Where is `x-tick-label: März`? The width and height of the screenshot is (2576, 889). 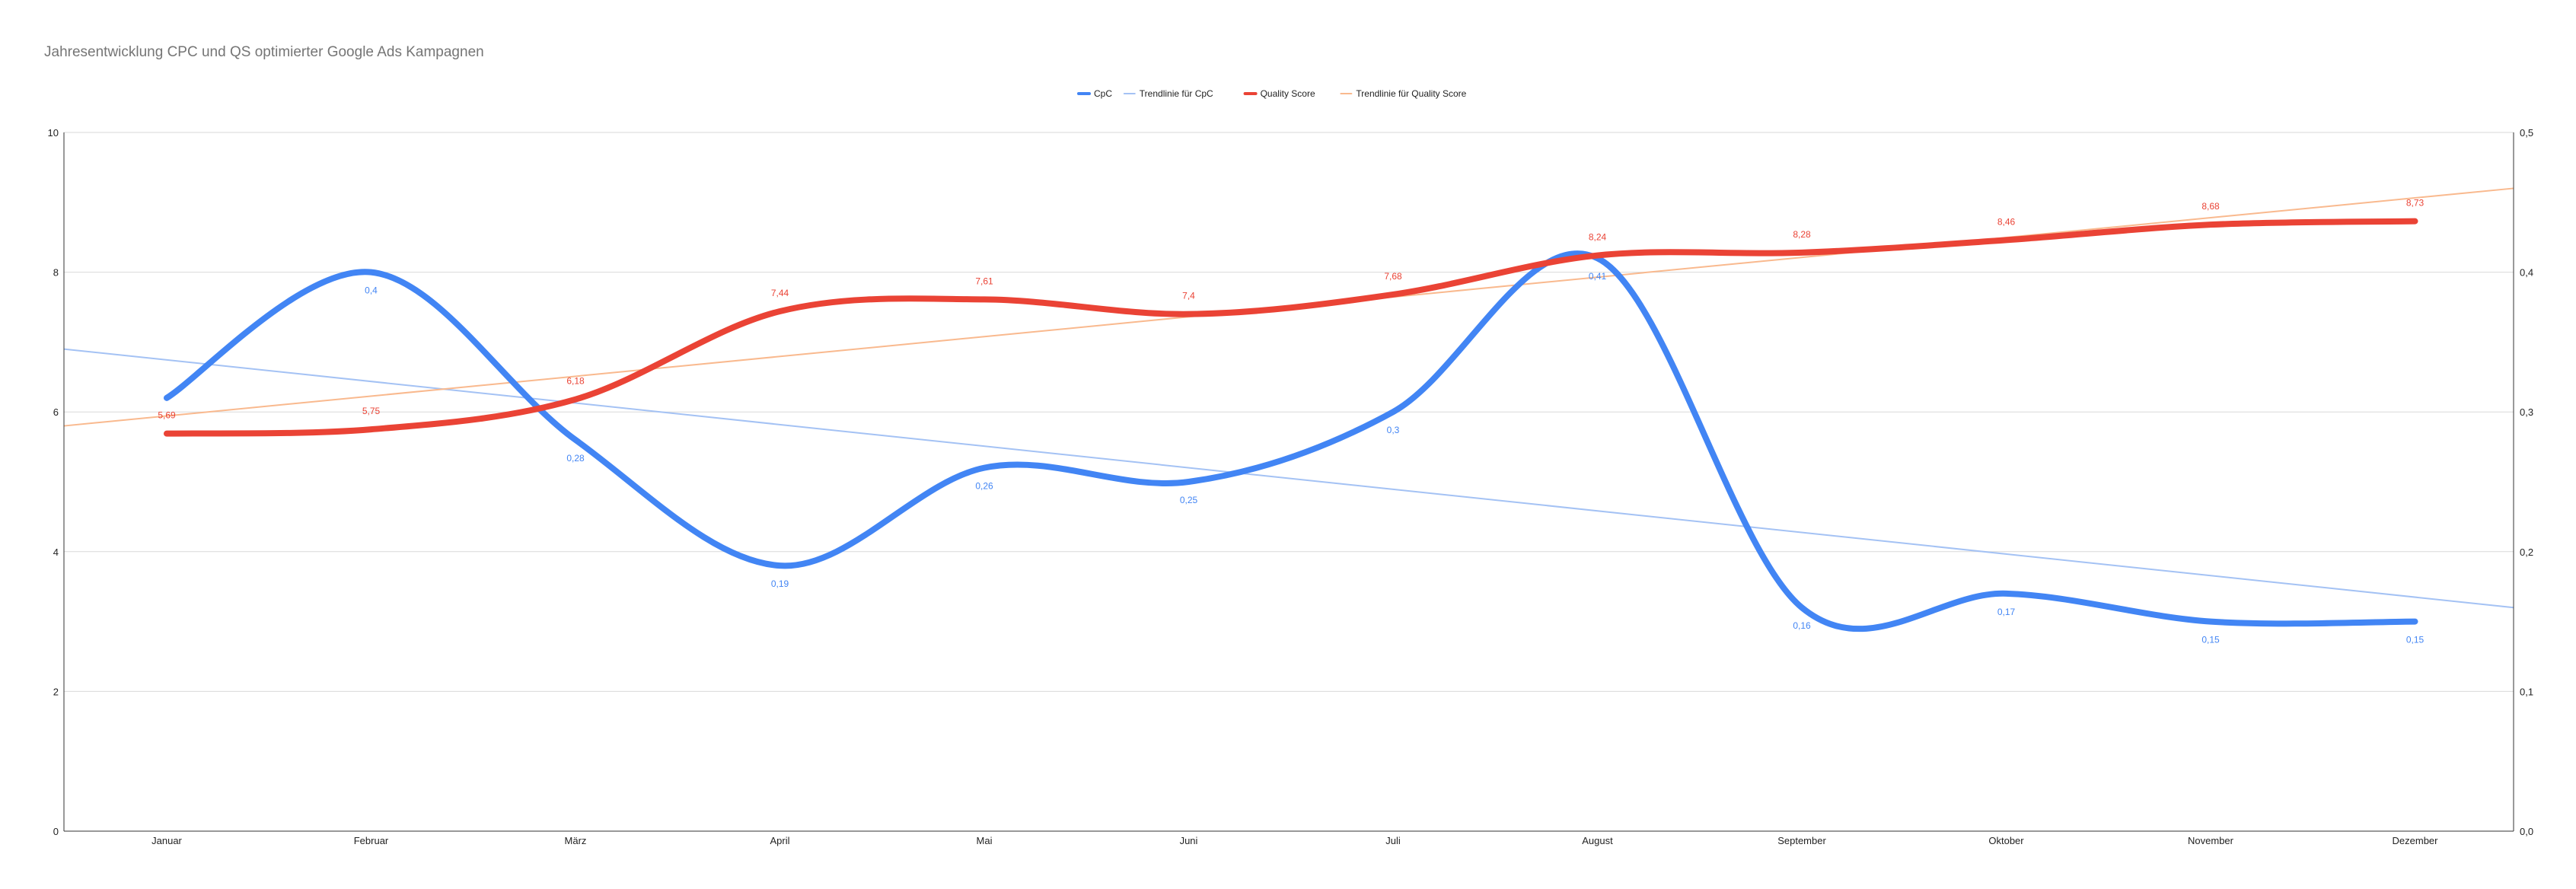 x-tick-label: März is located at coordinates (576, 840).